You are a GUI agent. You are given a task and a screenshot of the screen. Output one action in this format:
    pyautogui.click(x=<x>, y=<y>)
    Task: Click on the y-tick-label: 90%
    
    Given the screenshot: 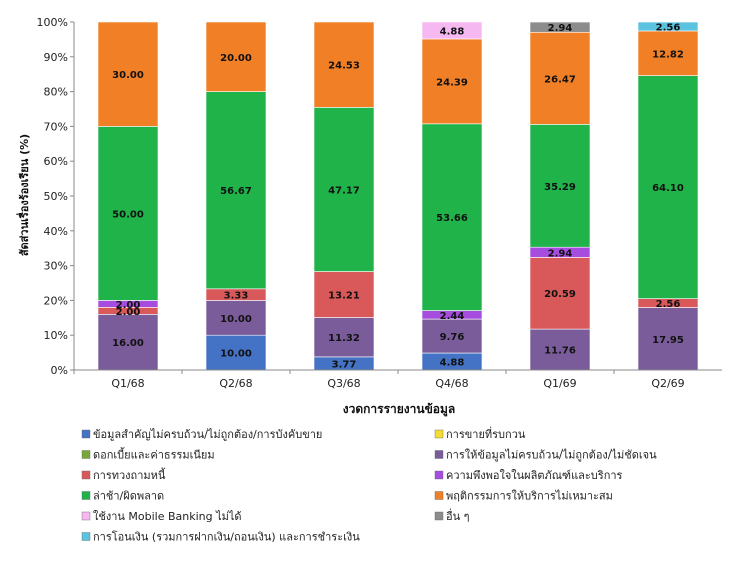 What is the action you would take?
    pyautogui.click(x=56, y=57)
    